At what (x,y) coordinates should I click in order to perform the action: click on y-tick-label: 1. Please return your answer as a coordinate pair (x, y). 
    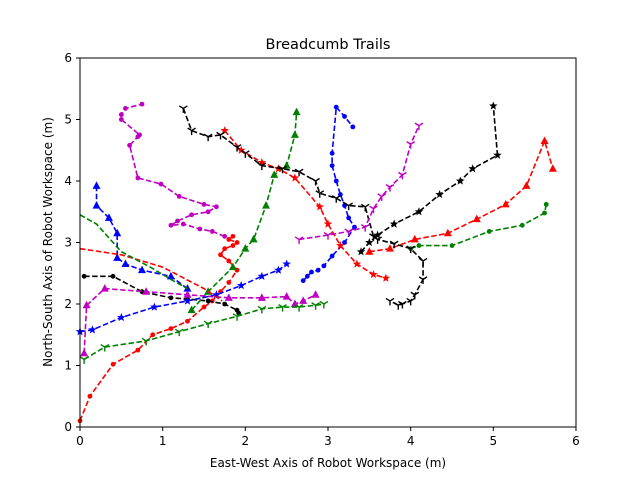
    Looking at the image, I should click on (68, 366).